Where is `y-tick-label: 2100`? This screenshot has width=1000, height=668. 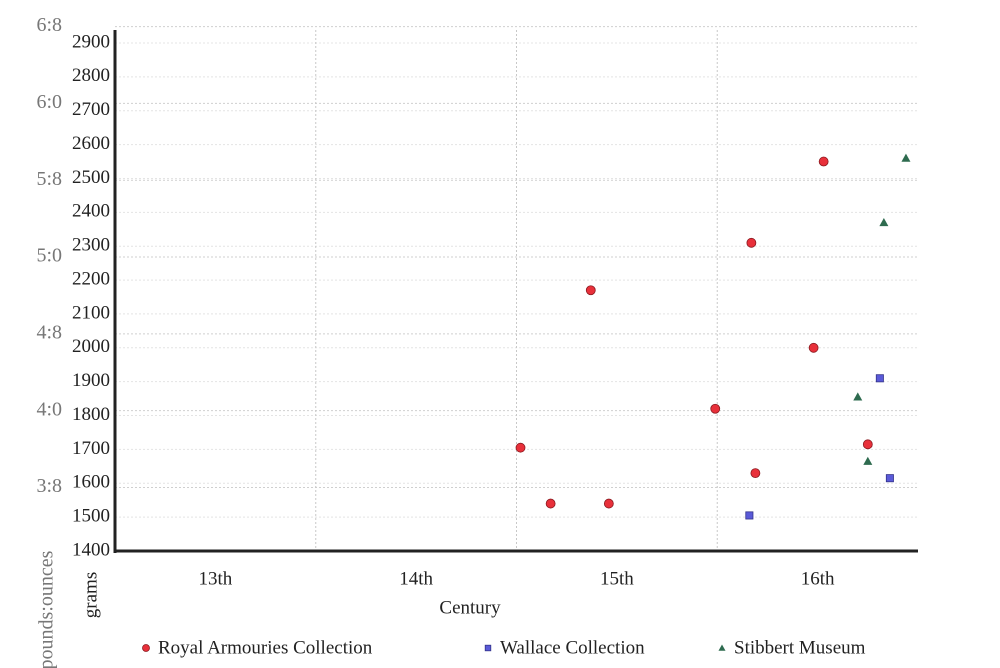 y-tick-label: 2100 is located at coordinates (91, 312).